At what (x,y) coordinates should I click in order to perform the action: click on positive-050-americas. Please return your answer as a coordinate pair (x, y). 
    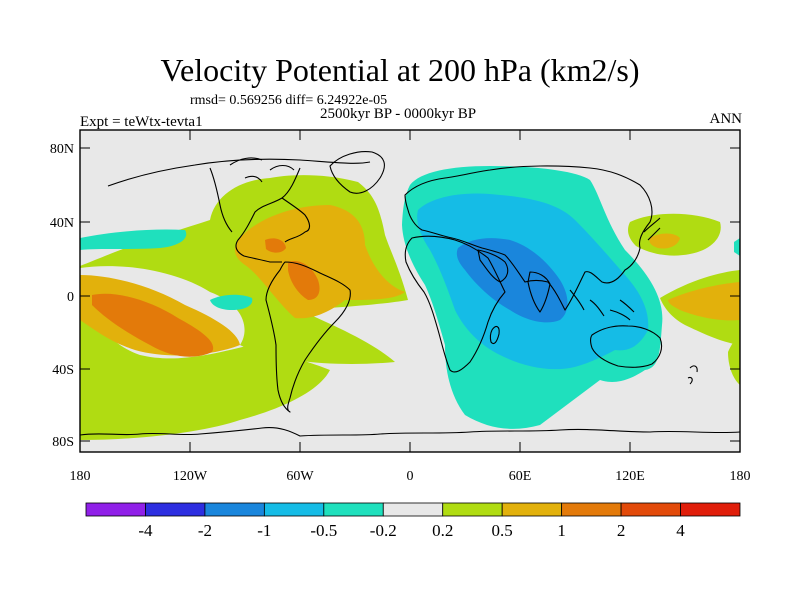
    Looking at the image, I should click on (319, 262).